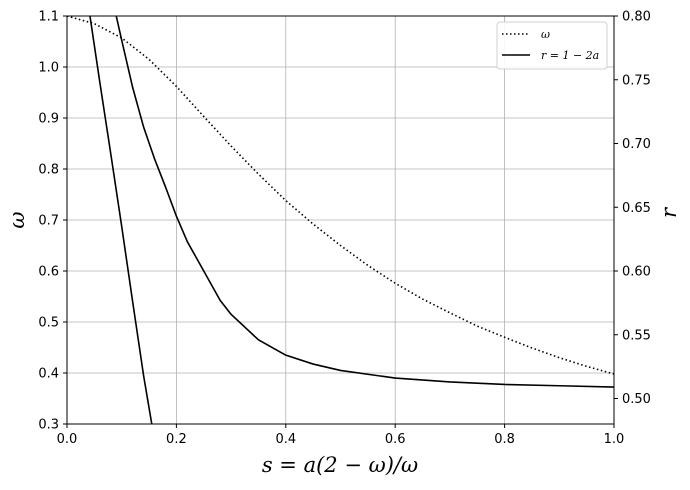 The image size is (690, 490). I want to click on y-right-tick-label: 0.55, so click(636, 335).